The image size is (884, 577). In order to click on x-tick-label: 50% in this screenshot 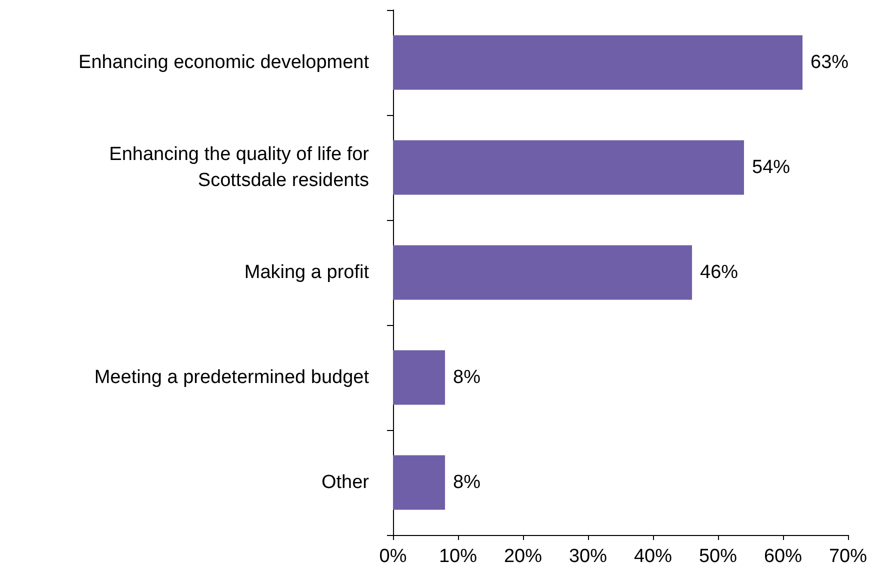, I will do `click(718, 556)`.